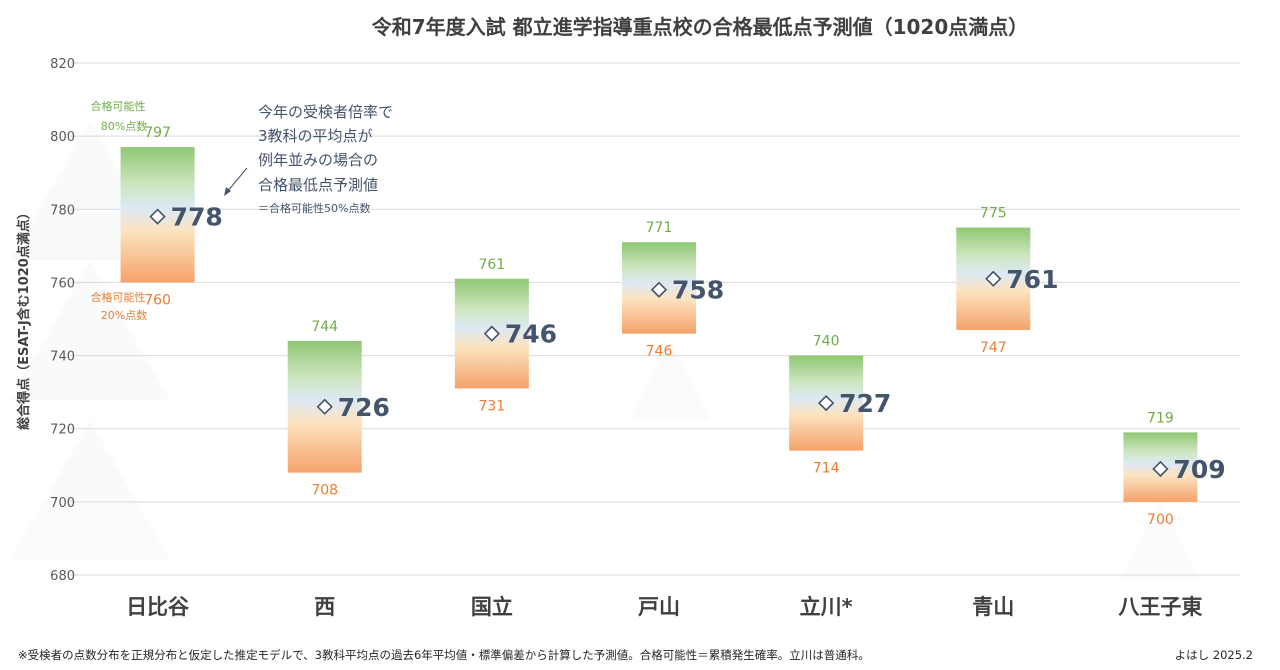 The image size is (1280, 670). Describe the element at coordinates (157, 300) in the screenshot. I see `low-value-label: 760` at that location.